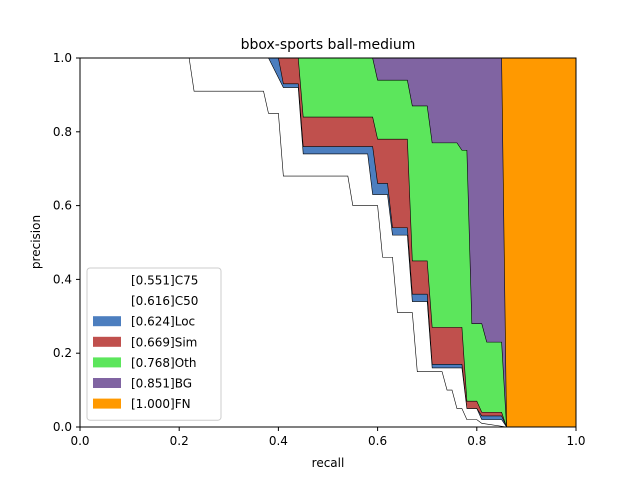 Image resolution: width=640 pixels, height=480 pixels. What do you see at coordinates (476, 441) in the screenshot?
I see `x-tick-label: 0.8` at bounding box center [476, 441].